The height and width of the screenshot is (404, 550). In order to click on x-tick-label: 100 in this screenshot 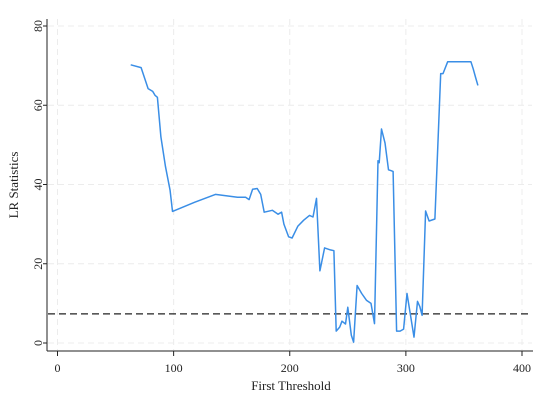, I will do `click(174, 368)`.